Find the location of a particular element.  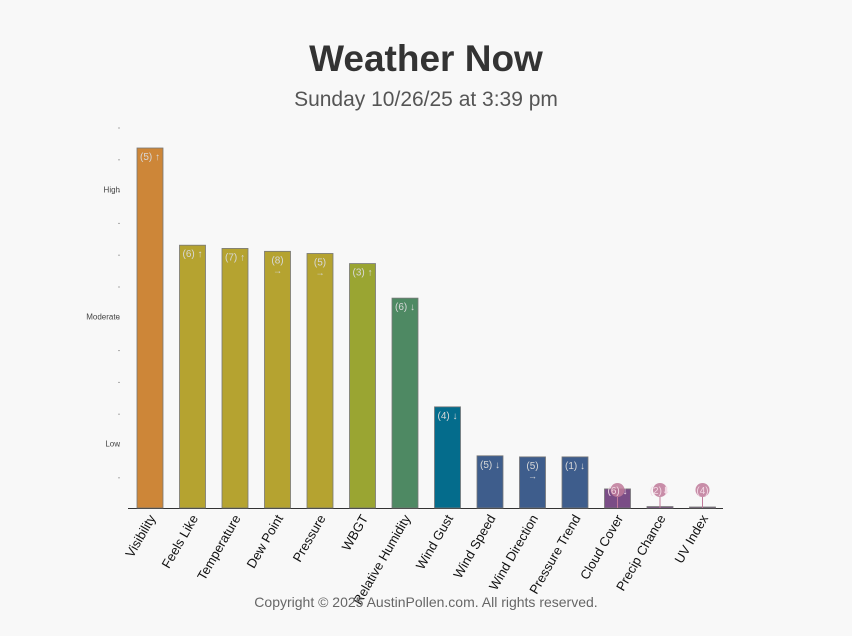

data-label: (4) ↓ is located at coordinates (448, 416).